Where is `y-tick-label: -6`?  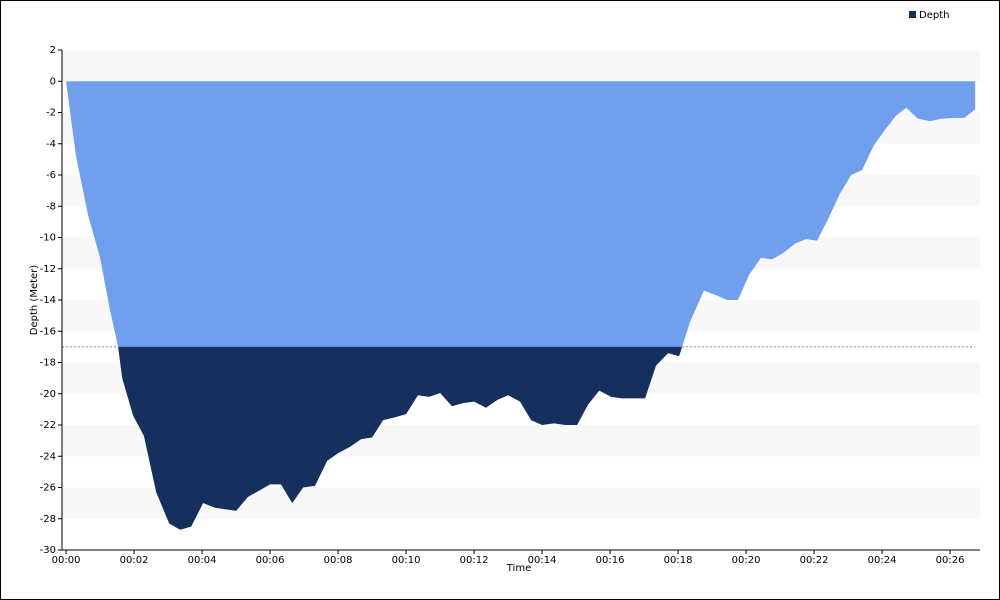 y-tick-label: -6 is located at coordinates (51, 175).